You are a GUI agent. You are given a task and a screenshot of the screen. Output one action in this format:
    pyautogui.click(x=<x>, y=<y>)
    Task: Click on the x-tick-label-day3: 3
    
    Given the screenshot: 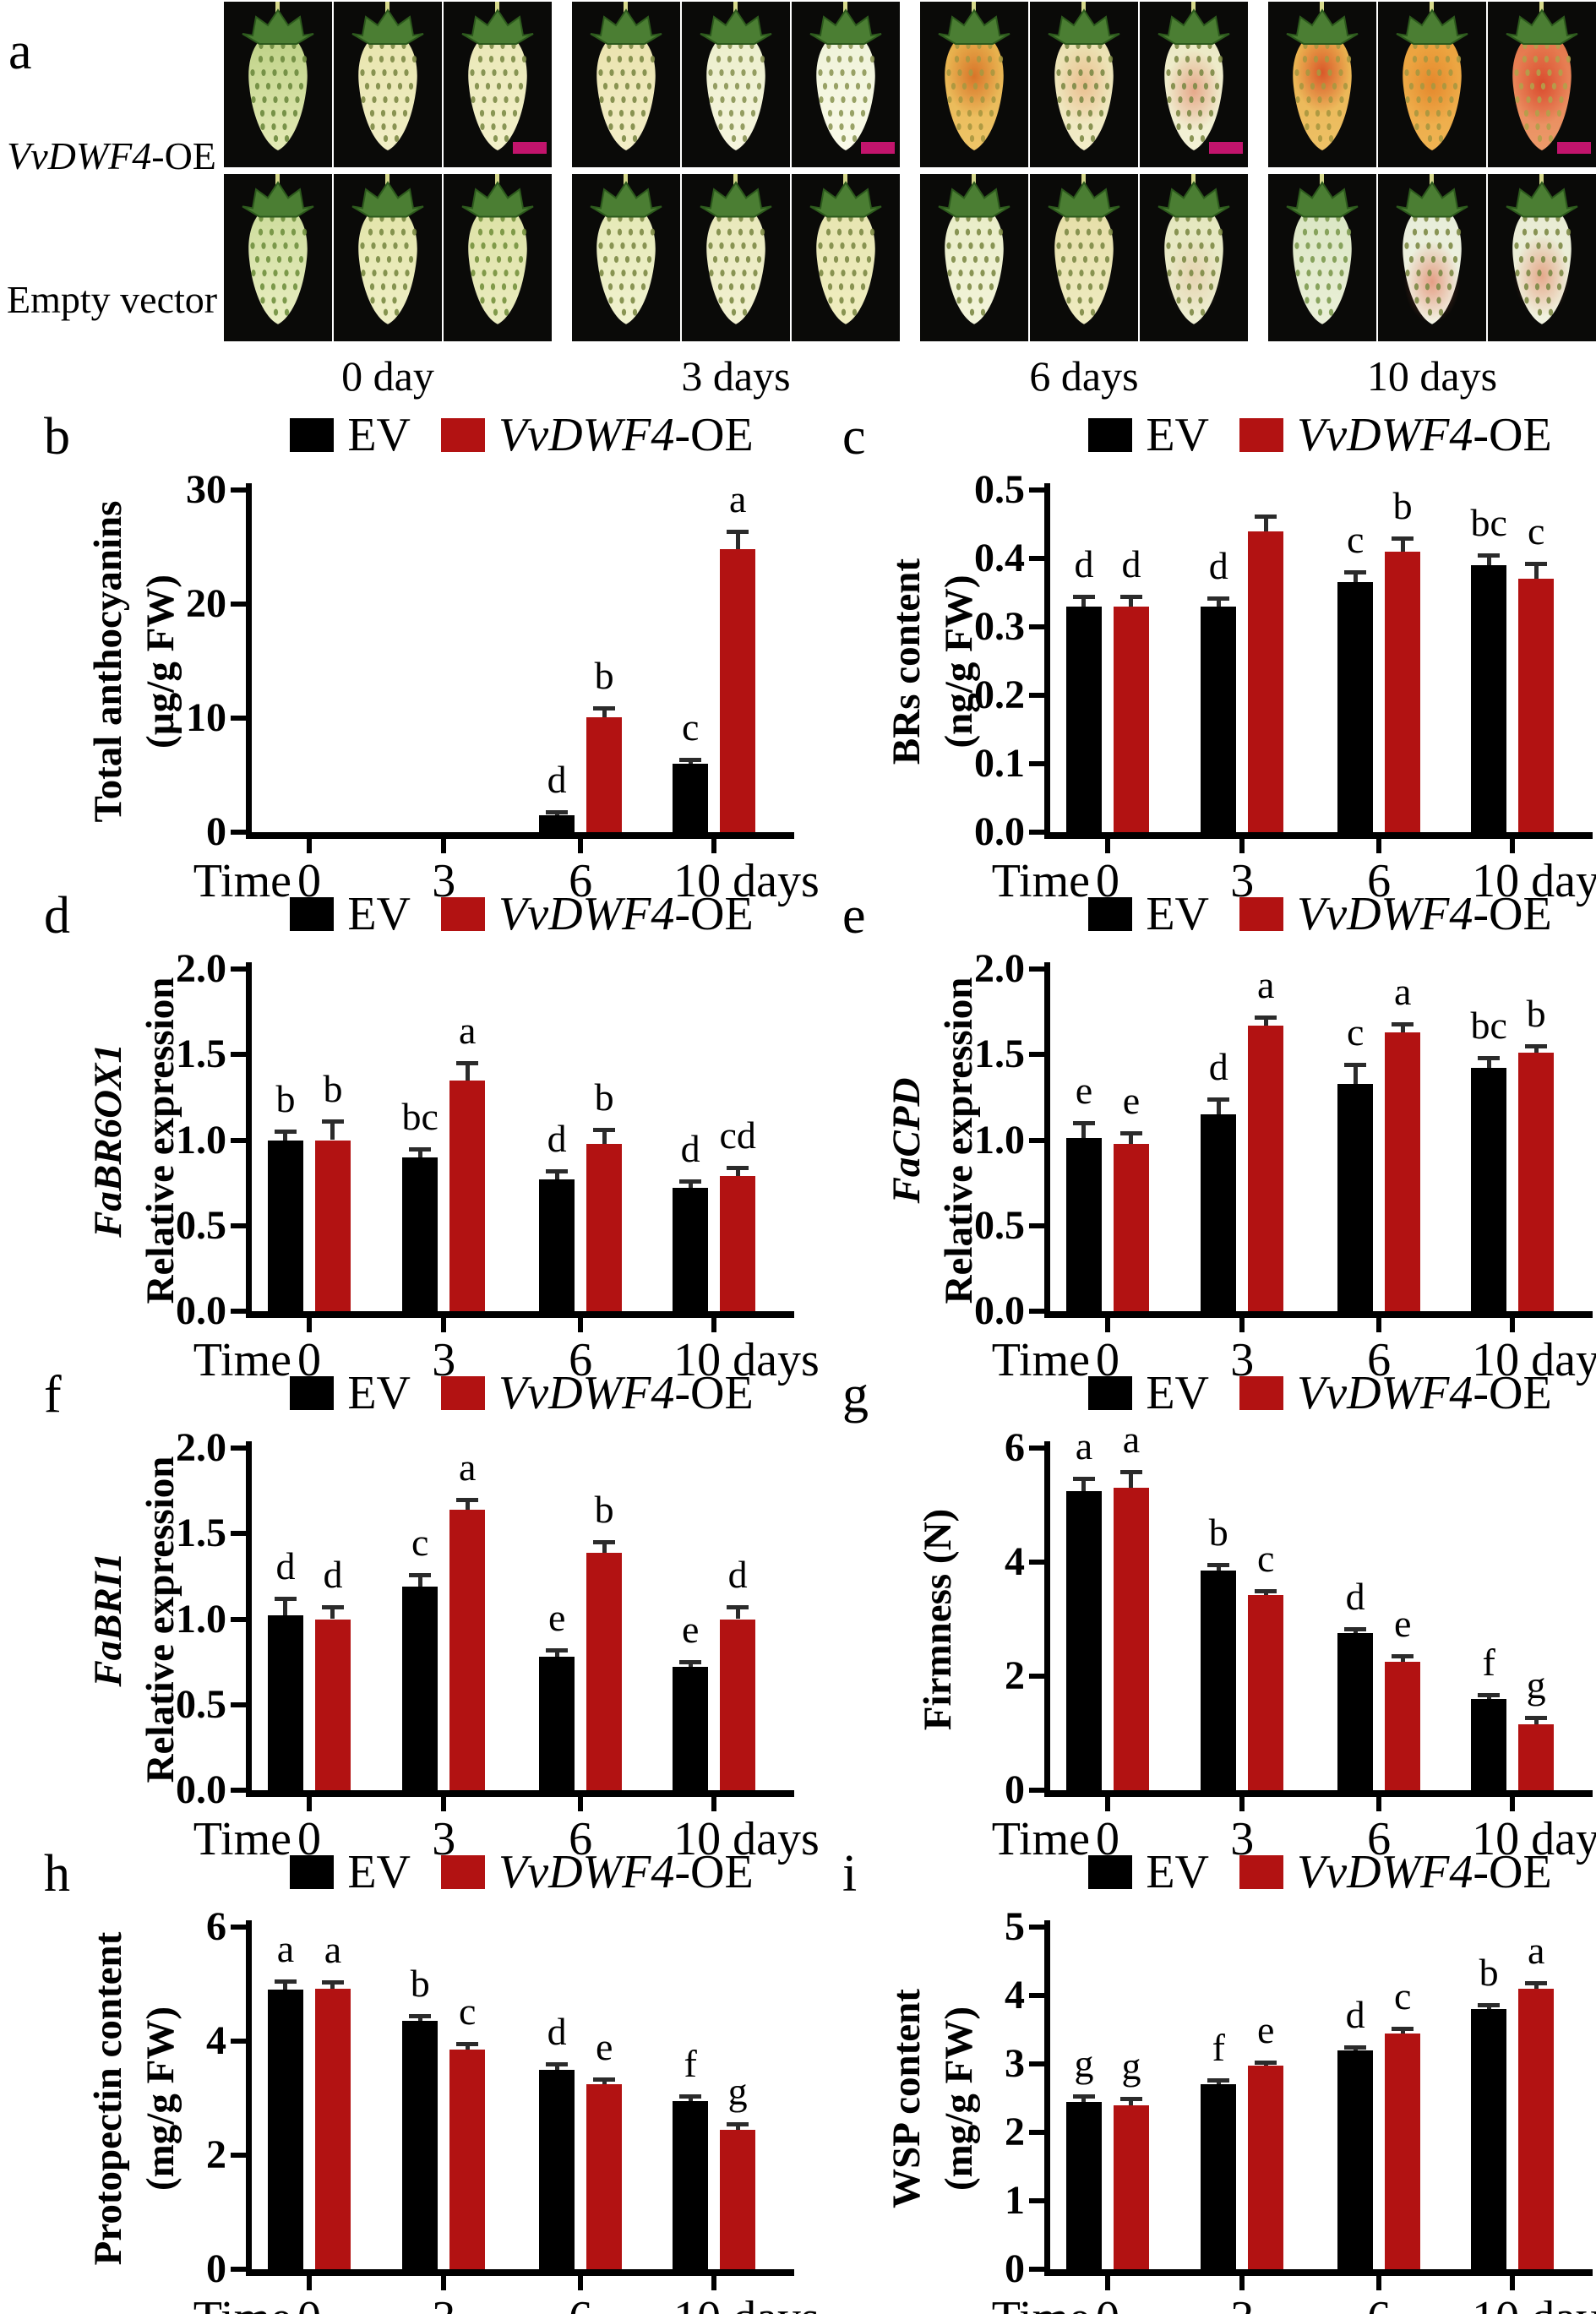 What is the action you would take?
    pyautogui.click(x=1242, y=2303)
    